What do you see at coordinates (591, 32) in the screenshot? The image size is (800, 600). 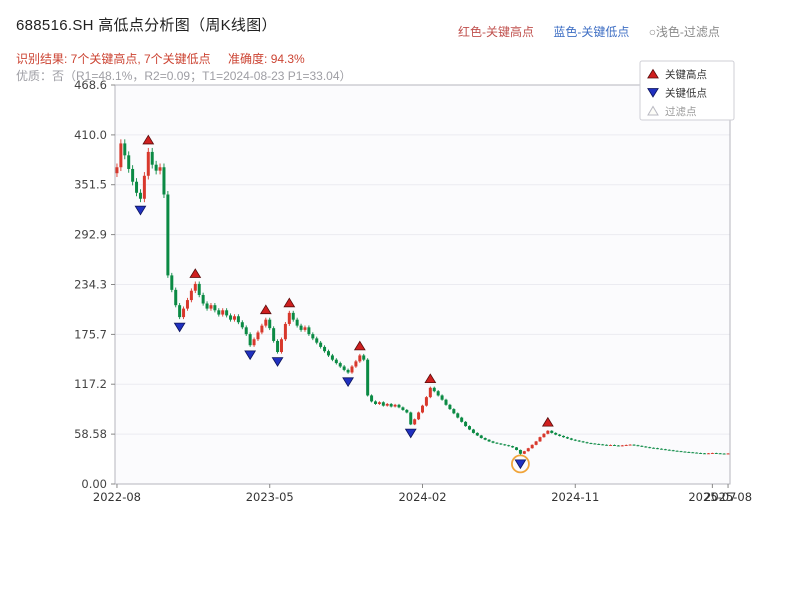 I see `legend-key-low: 蓝色-关键低点` at bounding box center [591, 32].